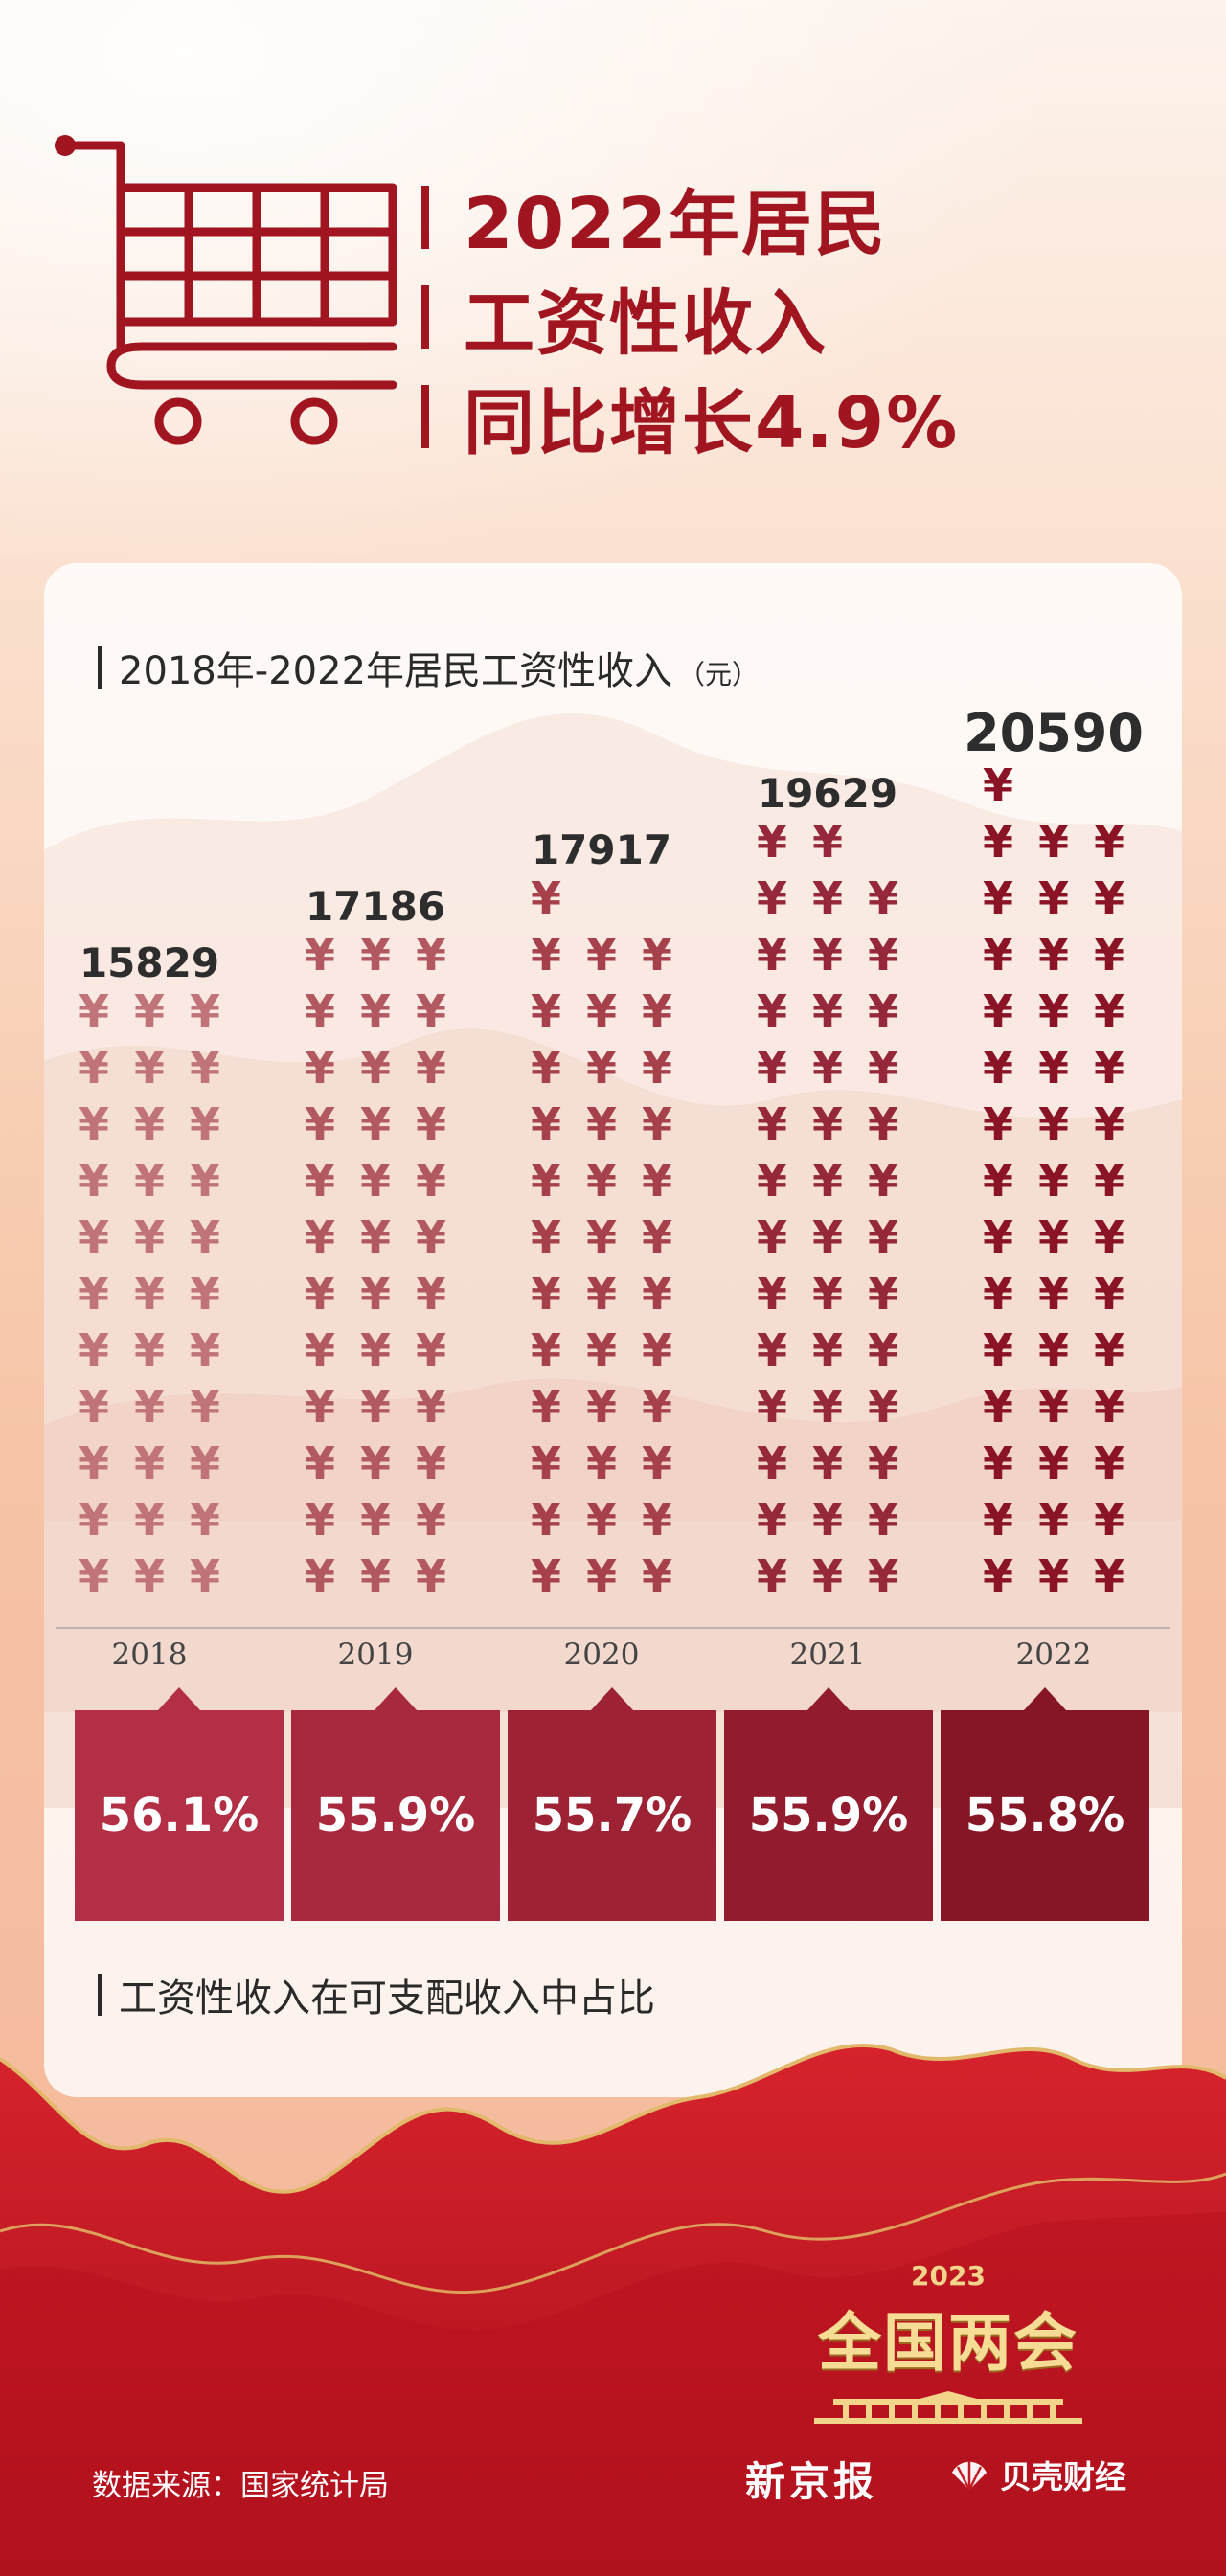 This screenshot has height=2576, width=1226. Describe the element at coordinates (1045, 1804) in the screenshot. I see `share-box-2022: 55.8%` at that location.